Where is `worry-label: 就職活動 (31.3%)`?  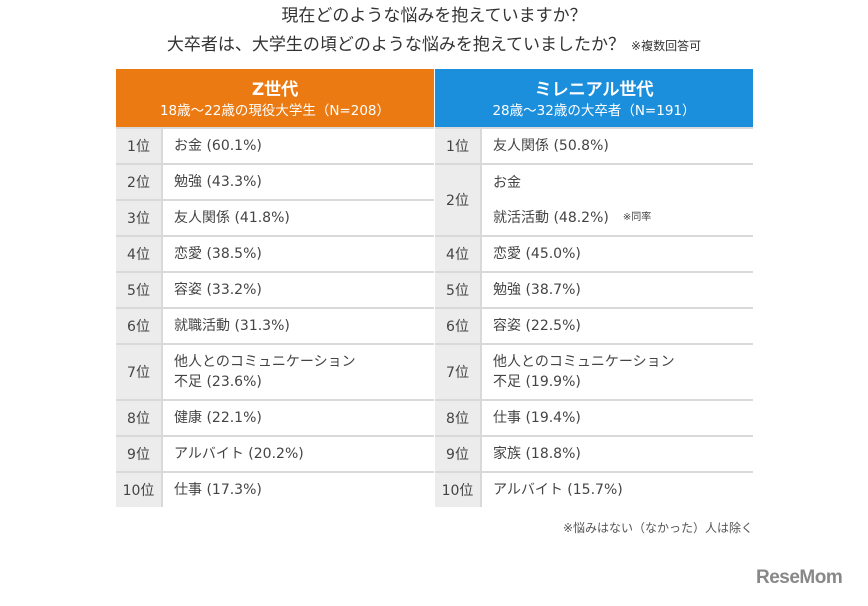
worry-label: 就職活動 (31.3%) is located at coordinates (232, 326).